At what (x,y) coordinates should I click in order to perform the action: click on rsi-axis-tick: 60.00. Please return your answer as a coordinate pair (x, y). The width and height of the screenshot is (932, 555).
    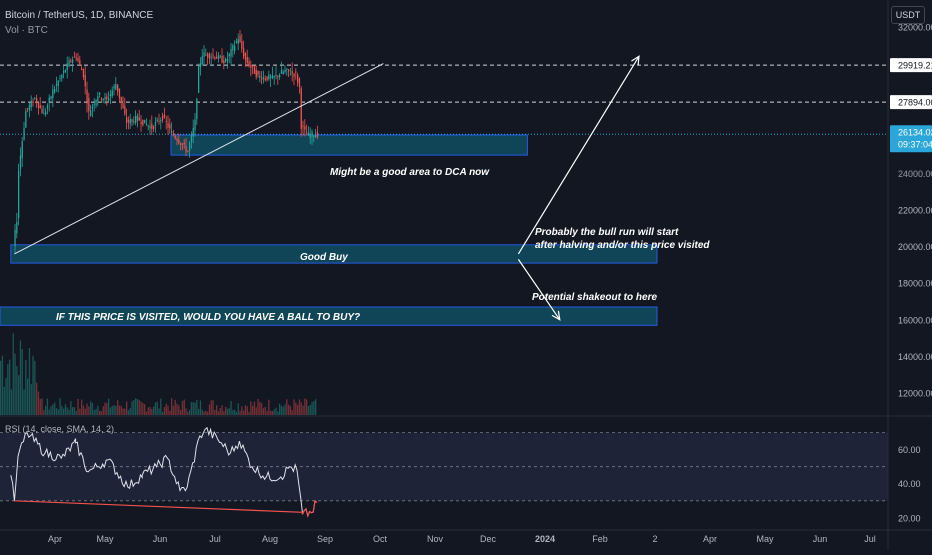
    Looking at the image, I should click on (909, 450).